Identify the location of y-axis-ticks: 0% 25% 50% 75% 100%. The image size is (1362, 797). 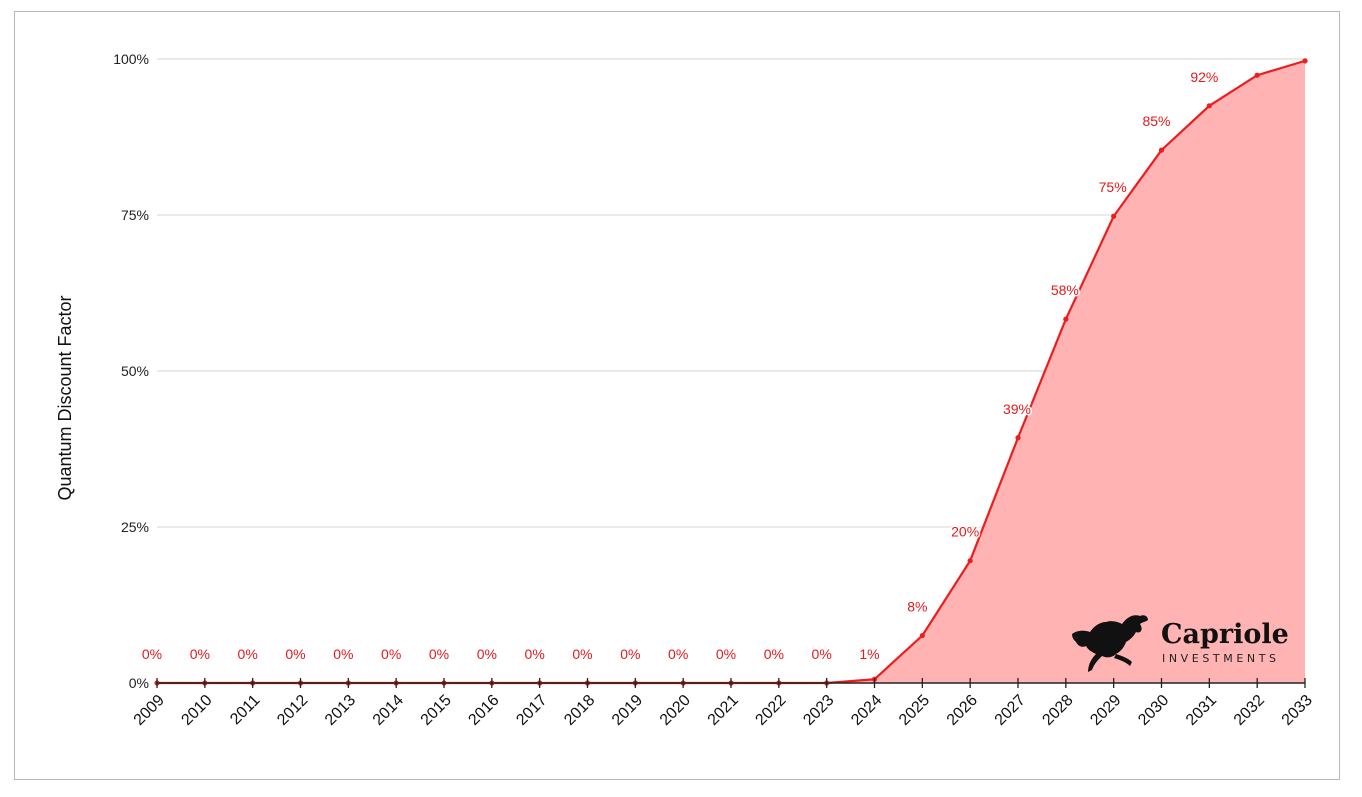
(131, 371).